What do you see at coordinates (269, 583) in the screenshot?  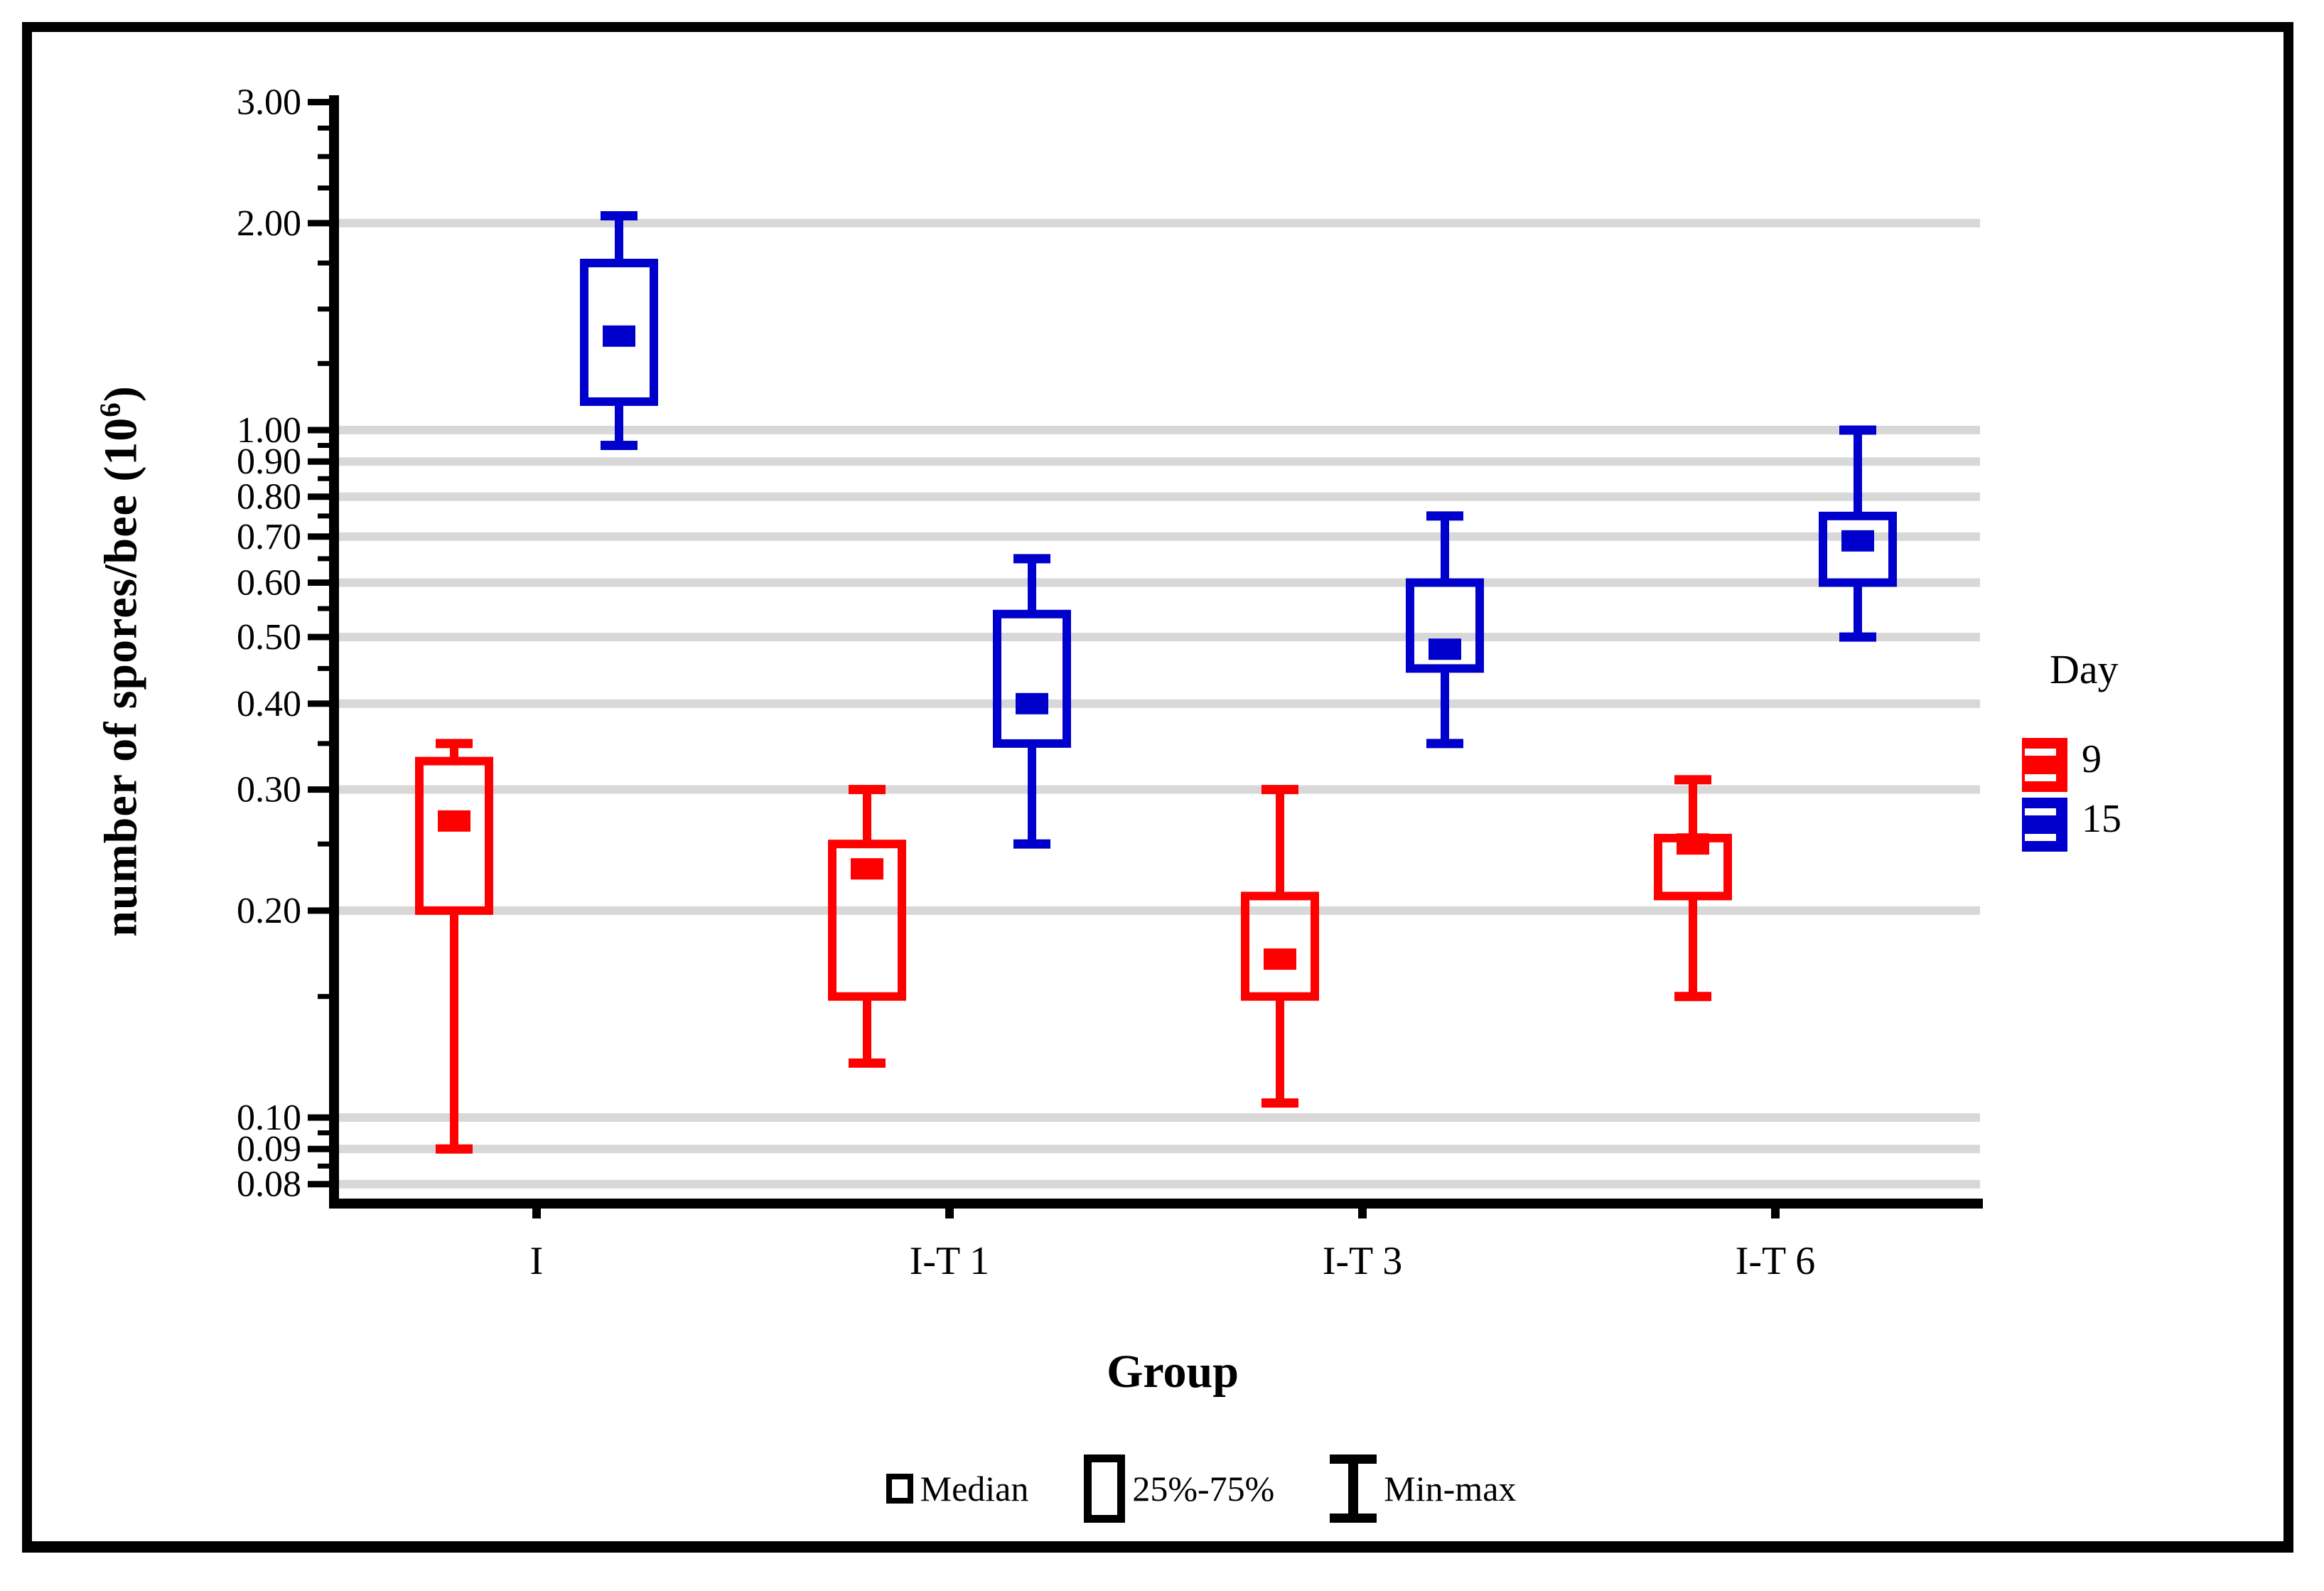 I see `y-tick-label: 0.60` at bounding box center [269, 583].